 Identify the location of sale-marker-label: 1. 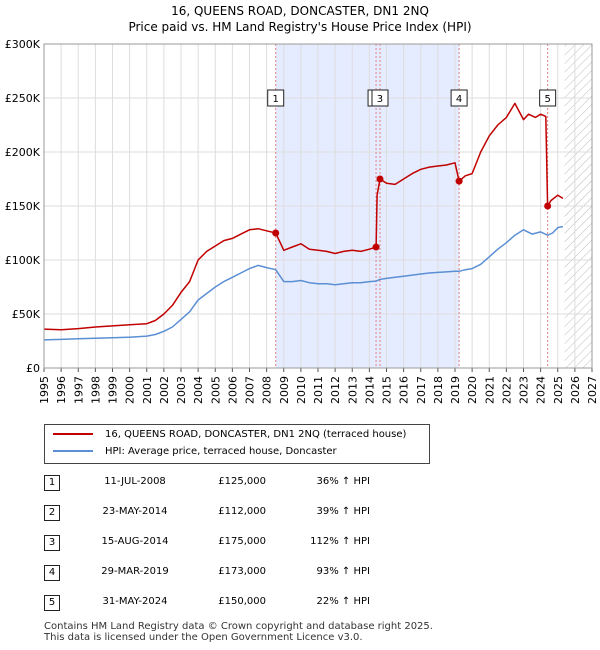
(276, 99).